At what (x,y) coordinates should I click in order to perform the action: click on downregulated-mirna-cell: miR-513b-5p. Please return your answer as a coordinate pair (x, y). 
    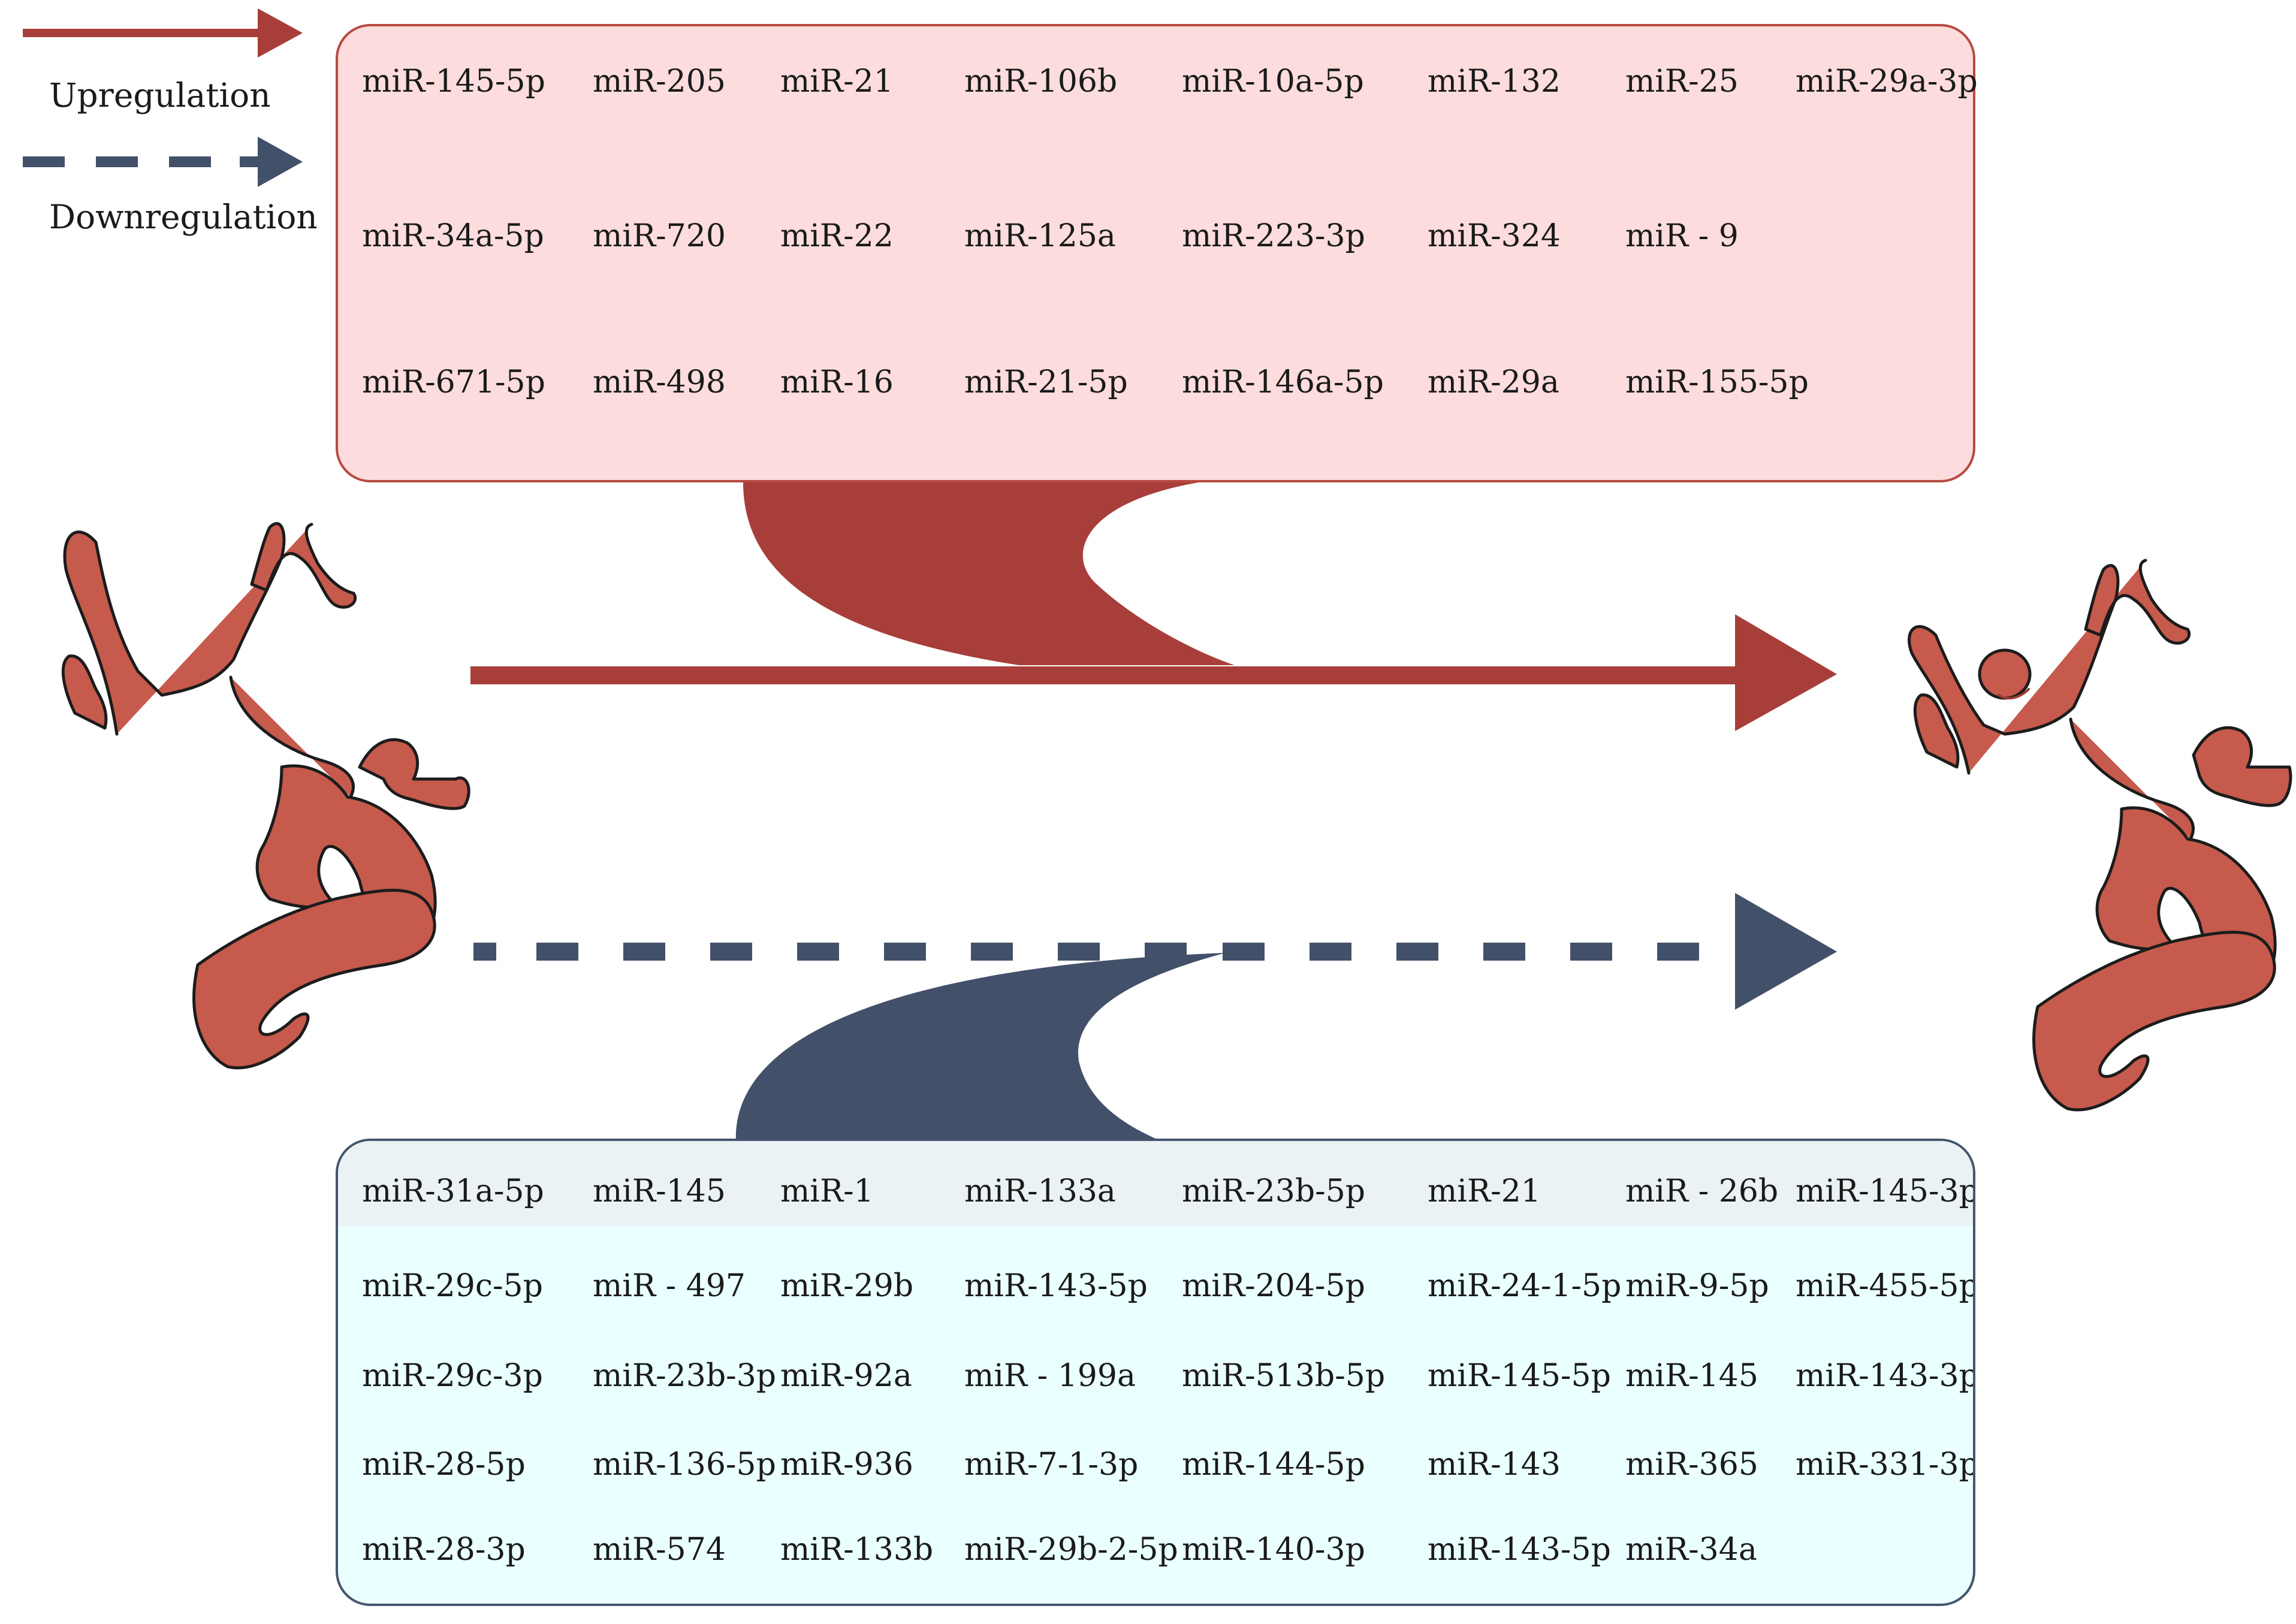
    Looking at the image, I should click on (1284, 1376).